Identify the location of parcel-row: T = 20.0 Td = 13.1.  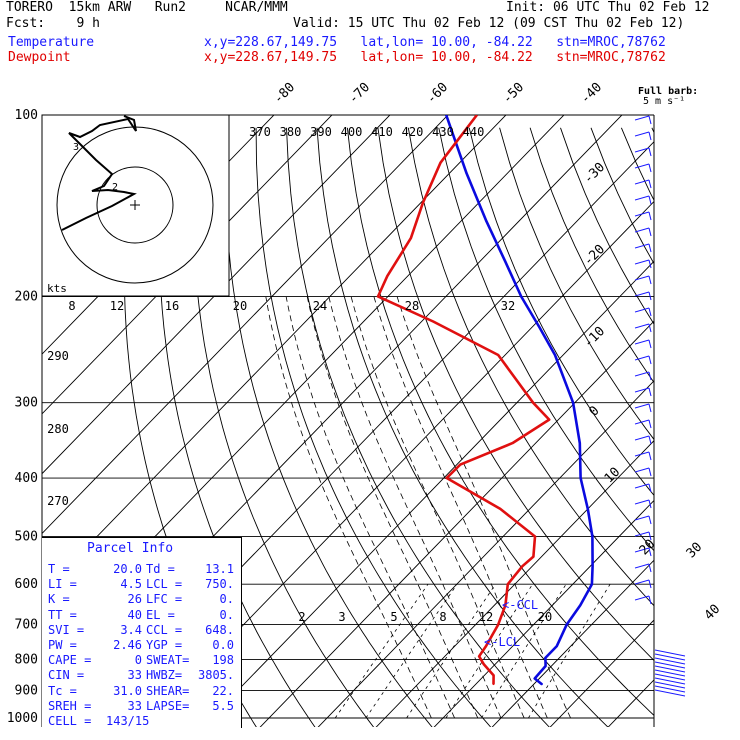
(143, 569).